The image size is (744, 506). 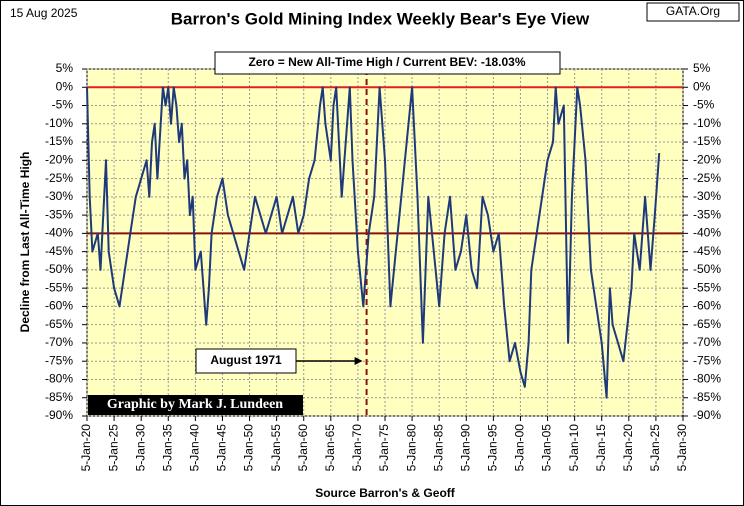 I want to click on y-tick-label: -35%, so click(x=59, y=214).